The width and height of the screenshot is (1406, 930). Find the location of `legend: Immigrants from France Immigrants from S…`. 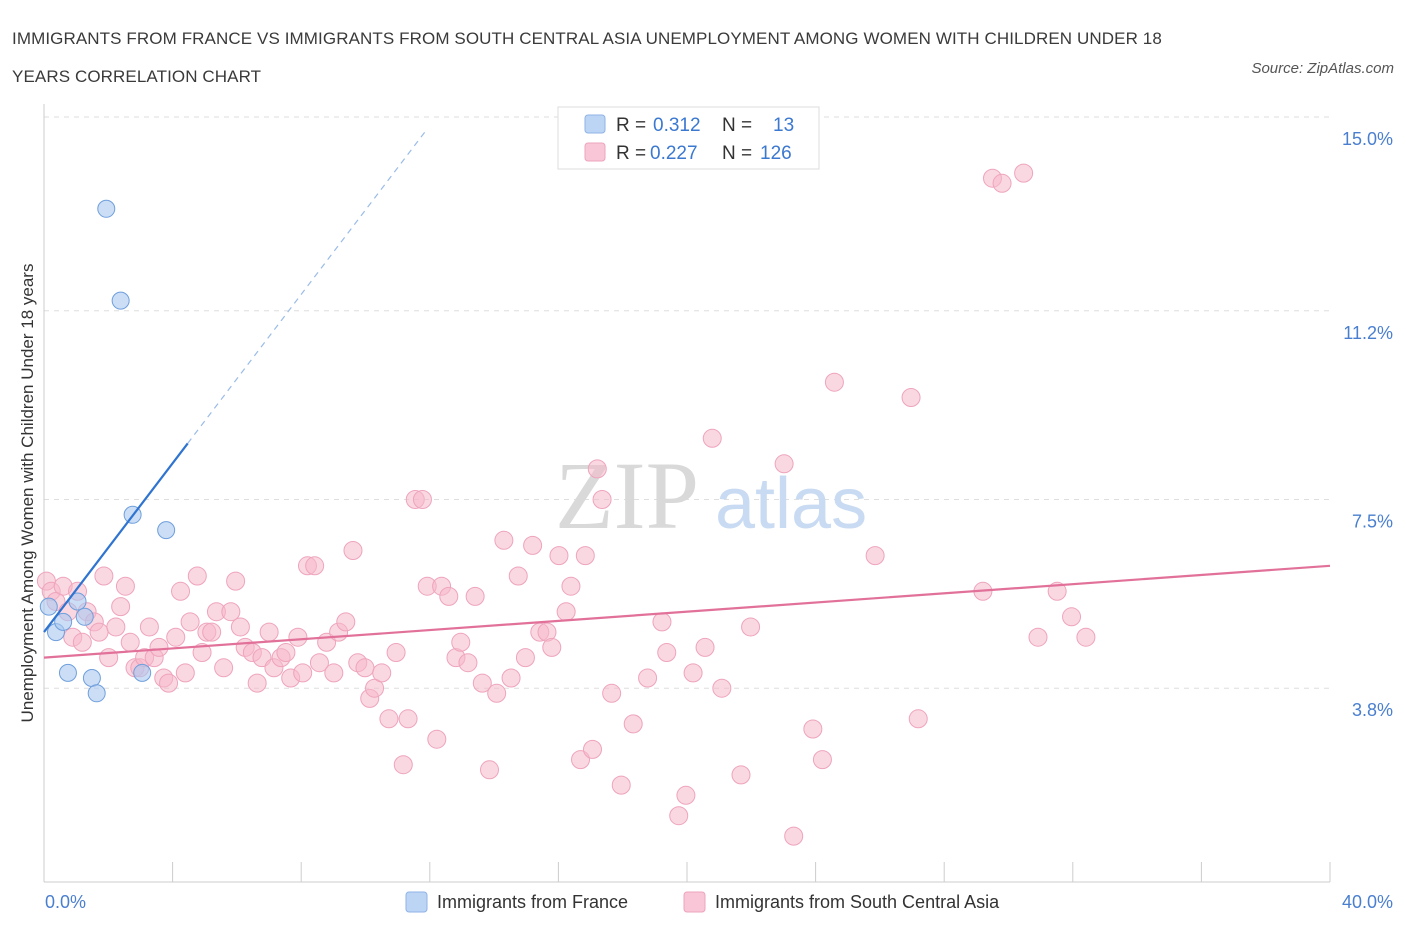

legend: Immigrants from France Immigrants from S… is located at coordinates (702, 902).